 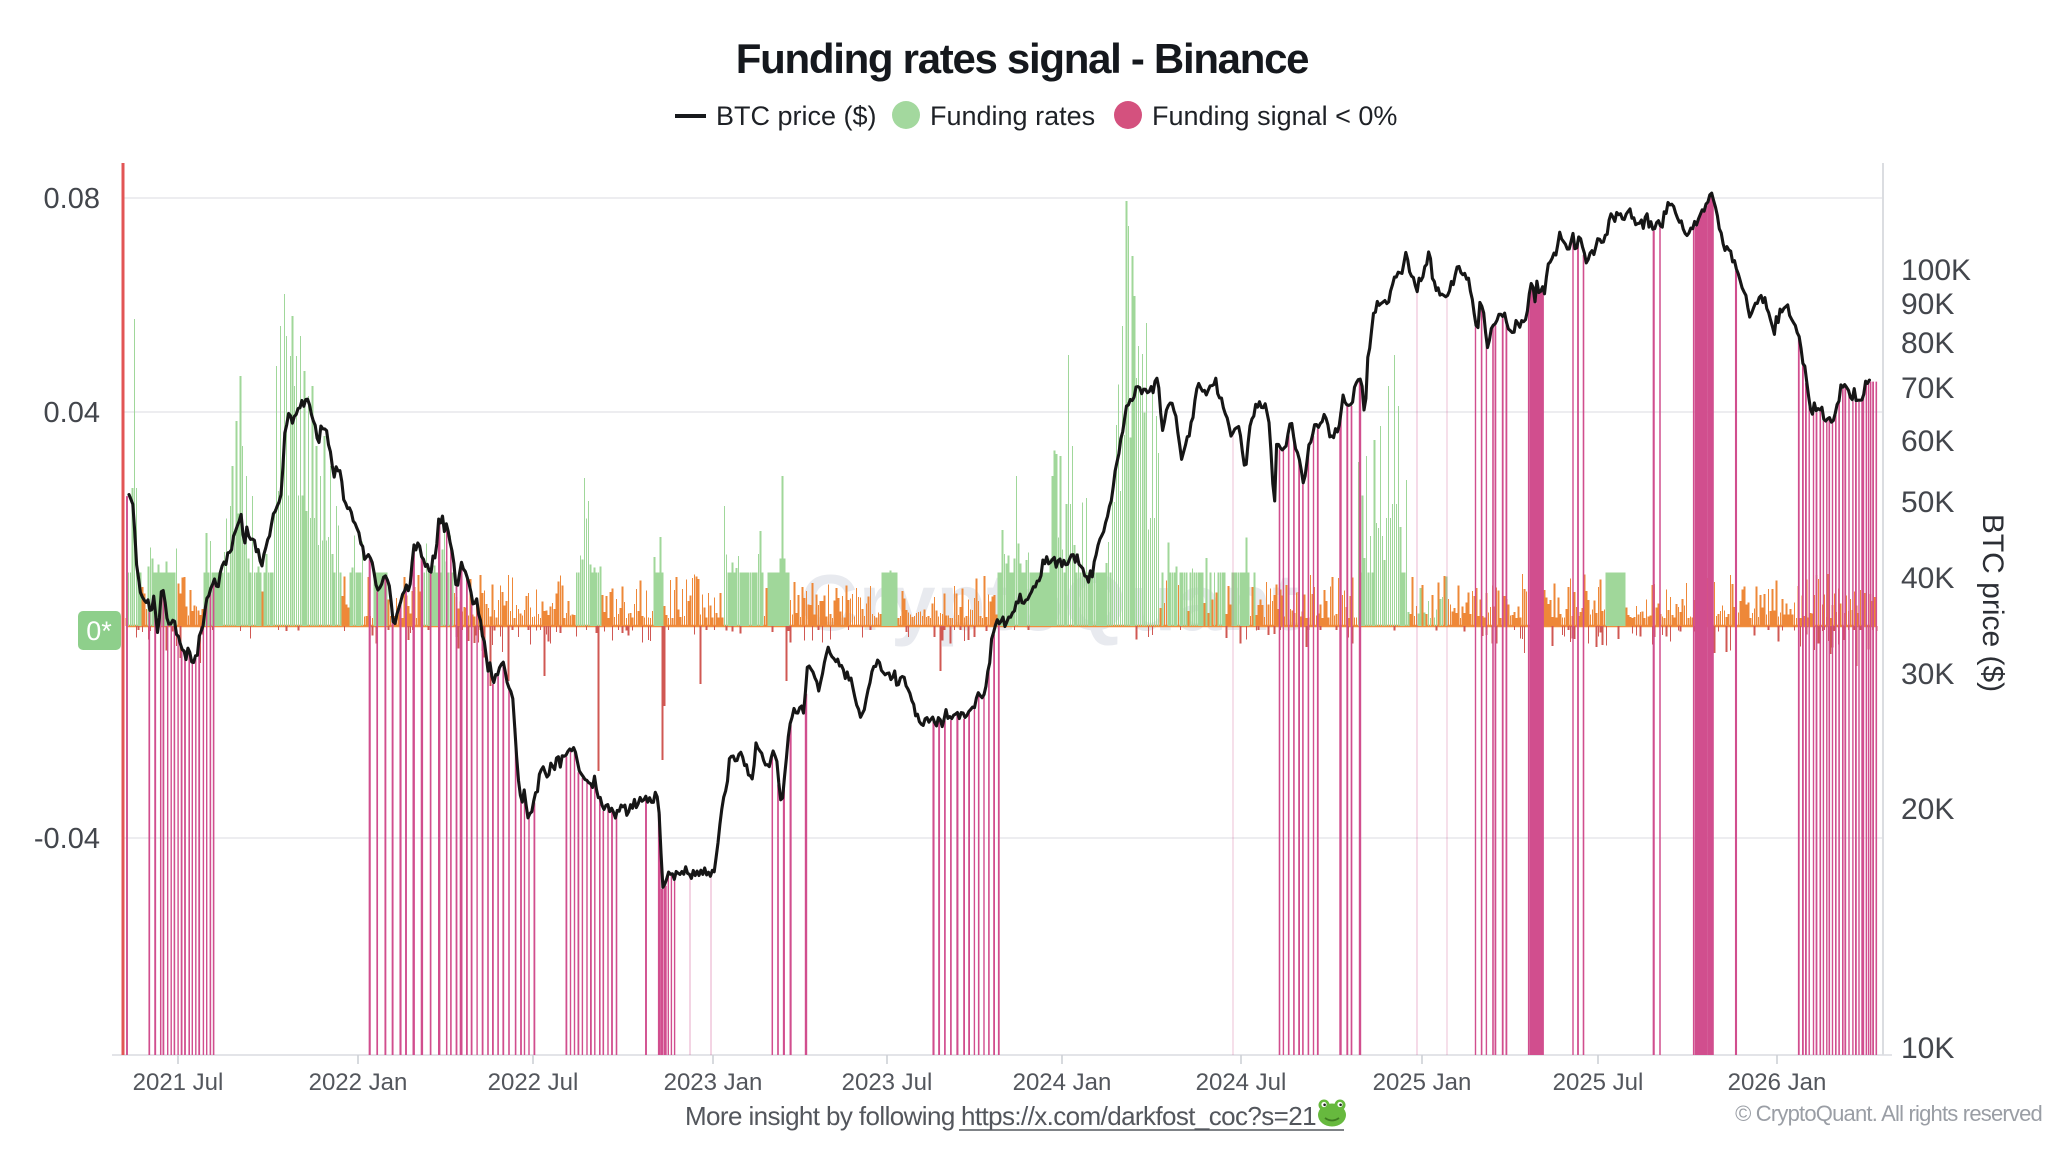 What do you see at coordinates (99, 631) in the screenshot?
I see `svg-text: 0*` at bounding box center [99, 631].